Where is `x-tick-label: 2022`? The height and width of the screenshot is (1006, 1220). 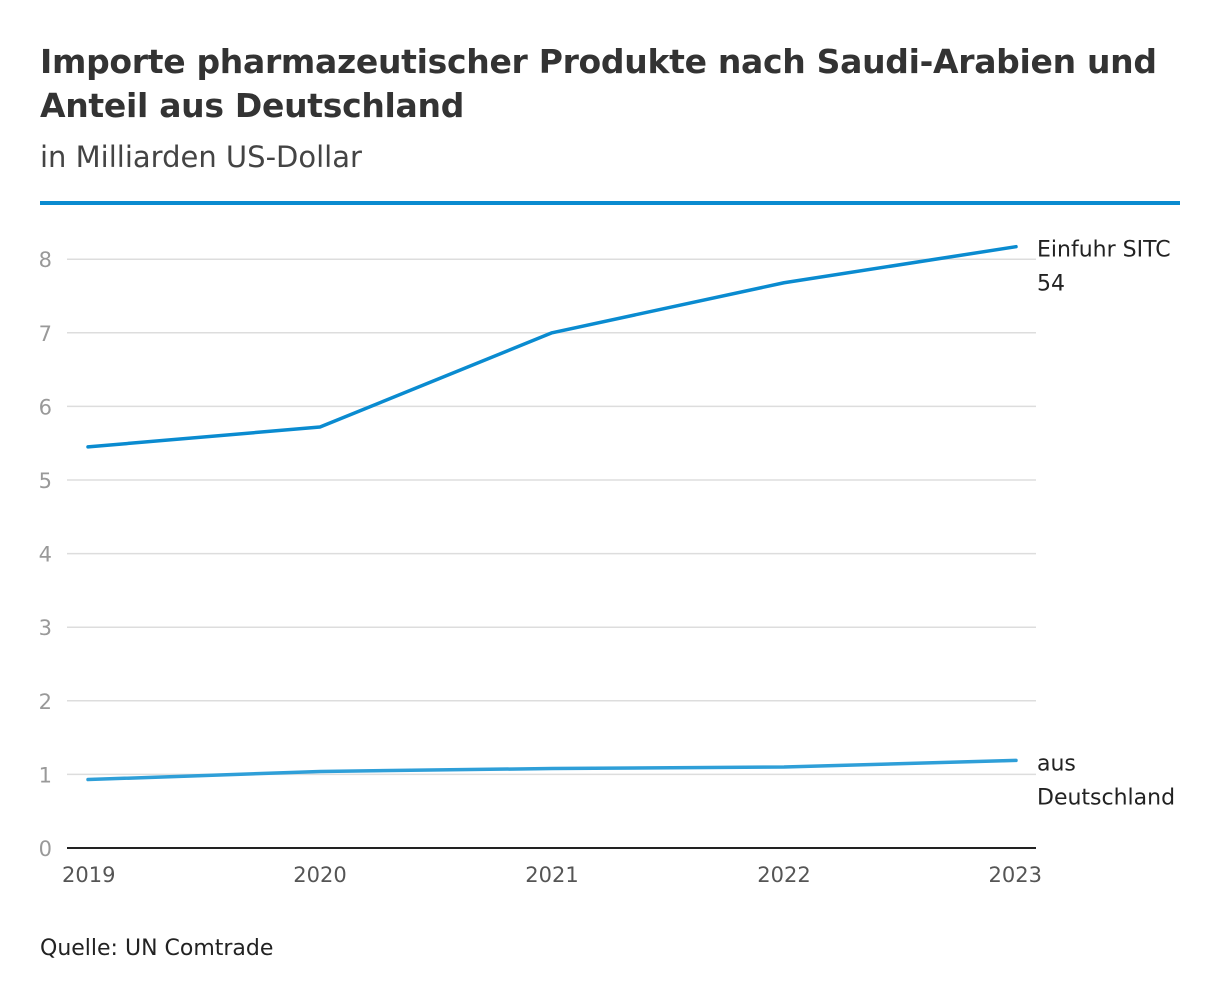 x-tick-label: 2022 is located at coordinates (783, 875).